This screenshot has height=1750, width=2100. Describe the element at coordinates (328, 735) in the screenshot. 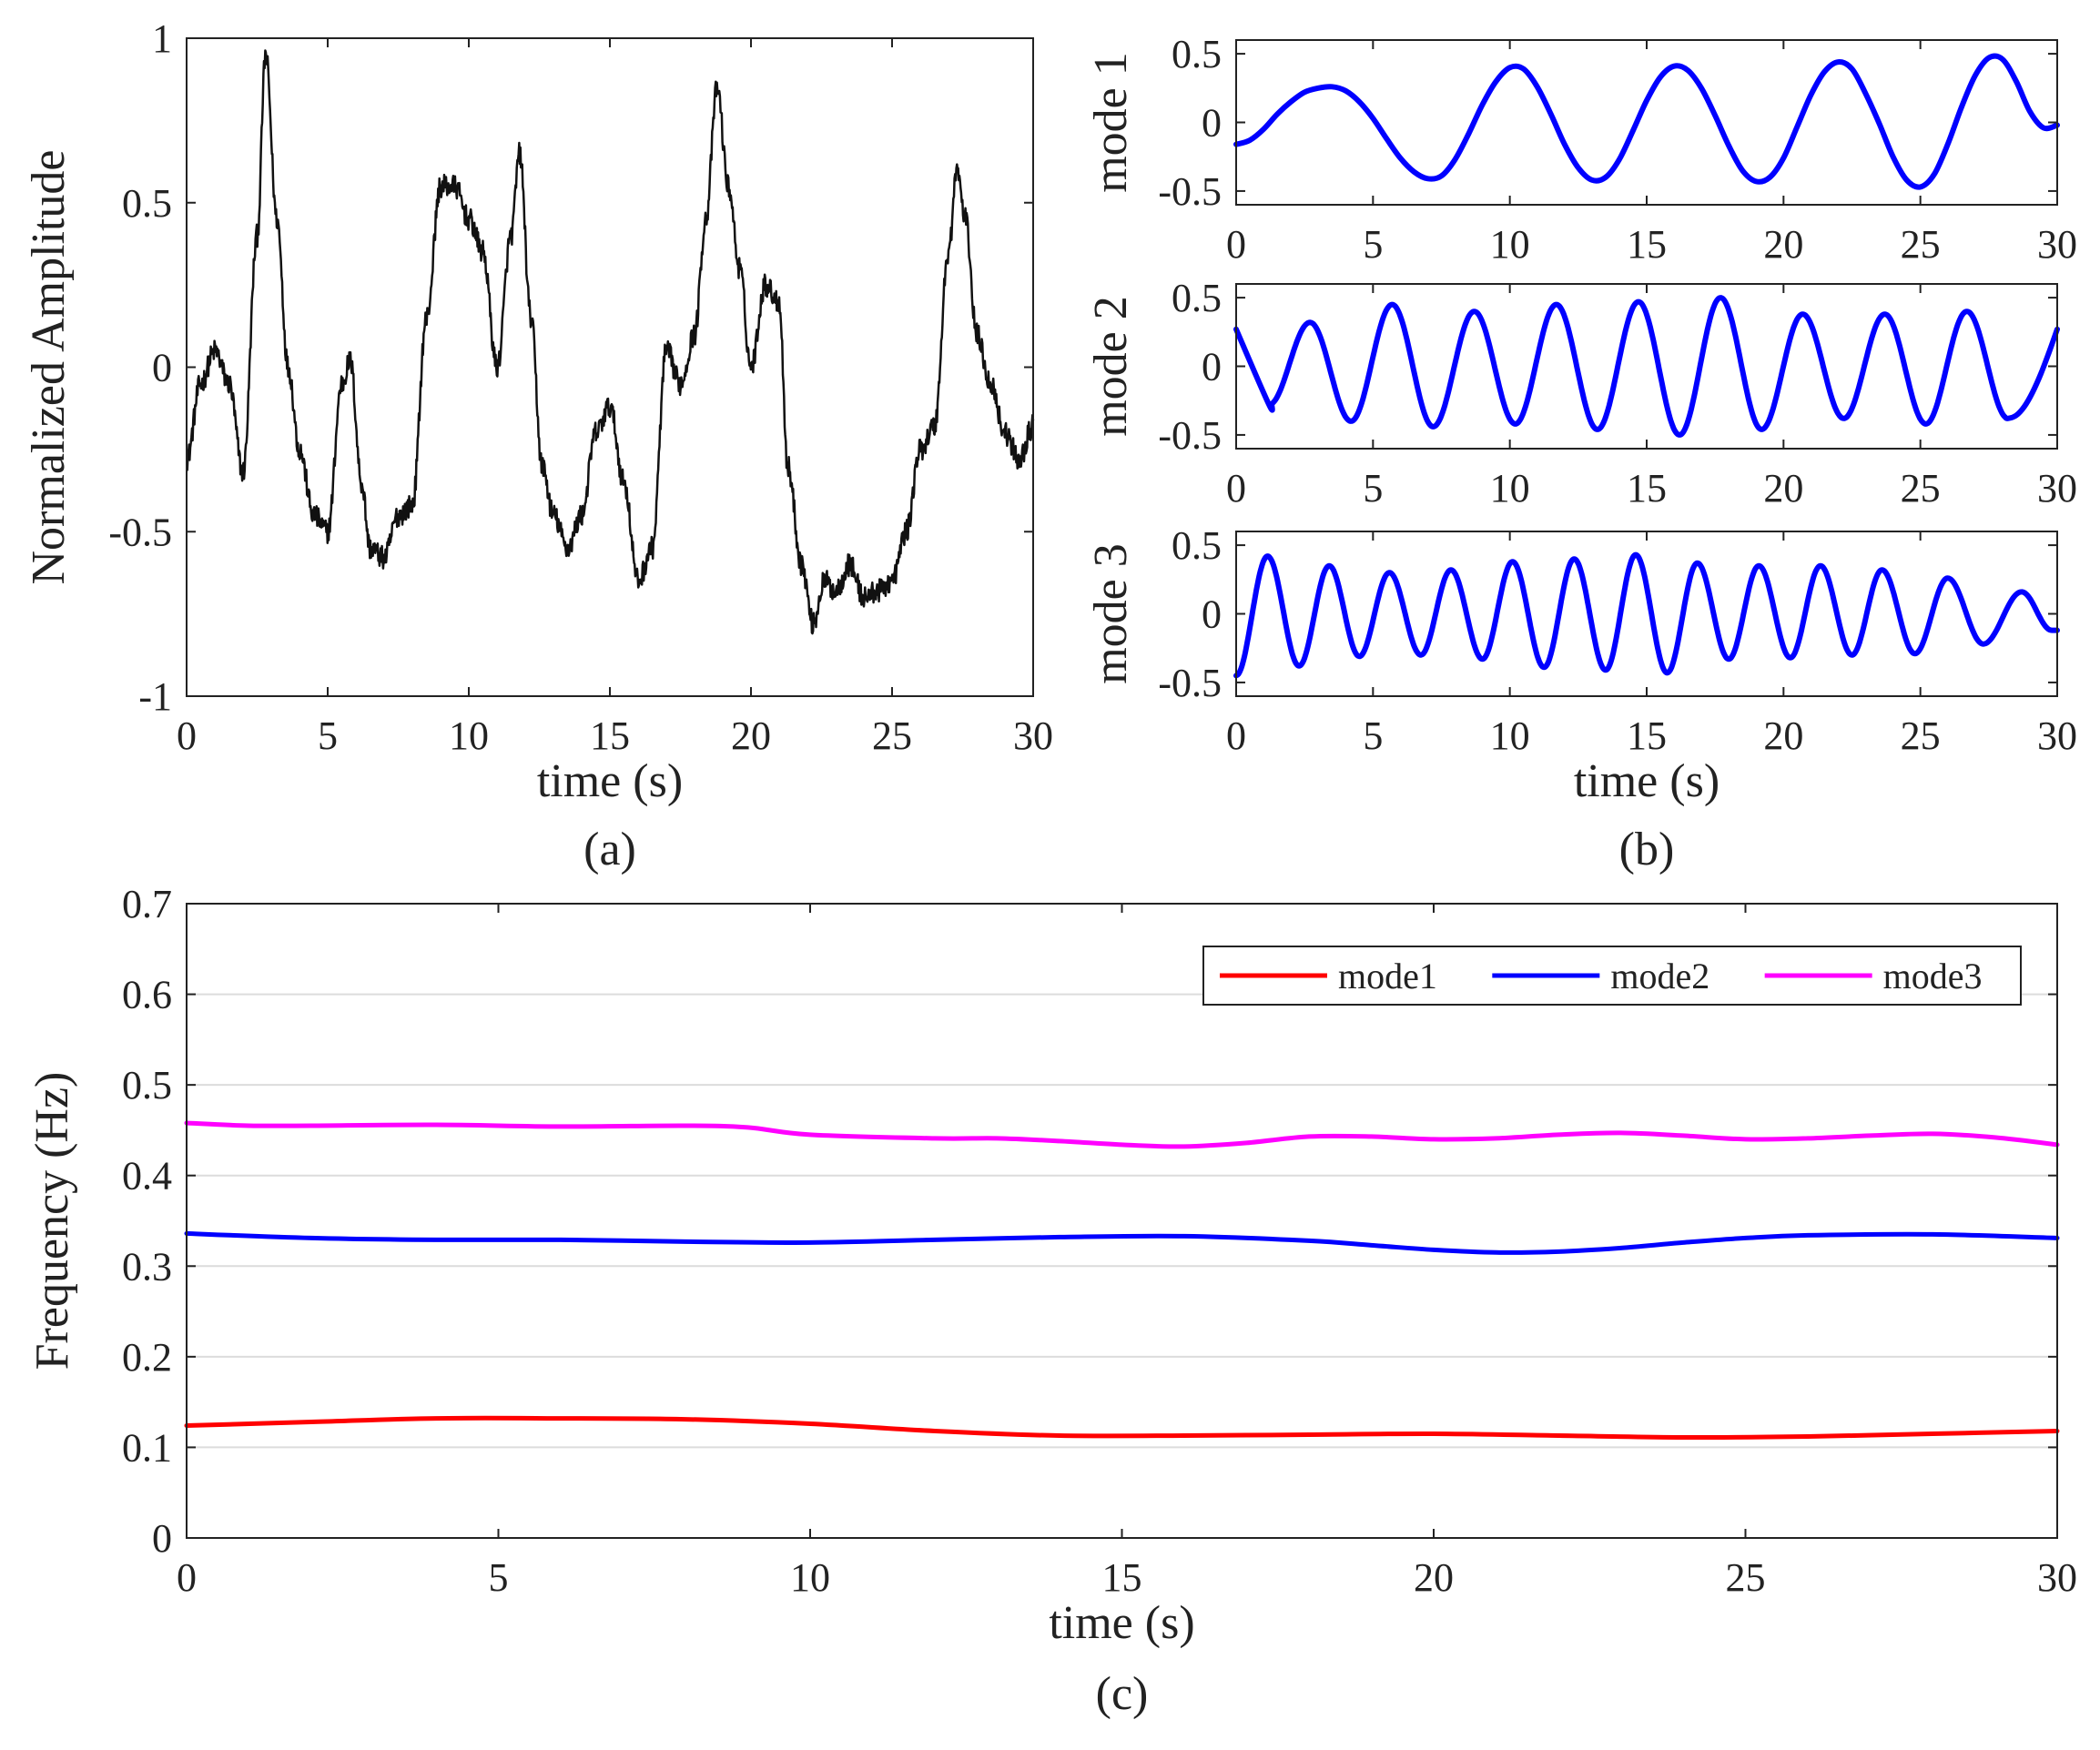

I see `x-tick-label-a-1: 5` at that location.